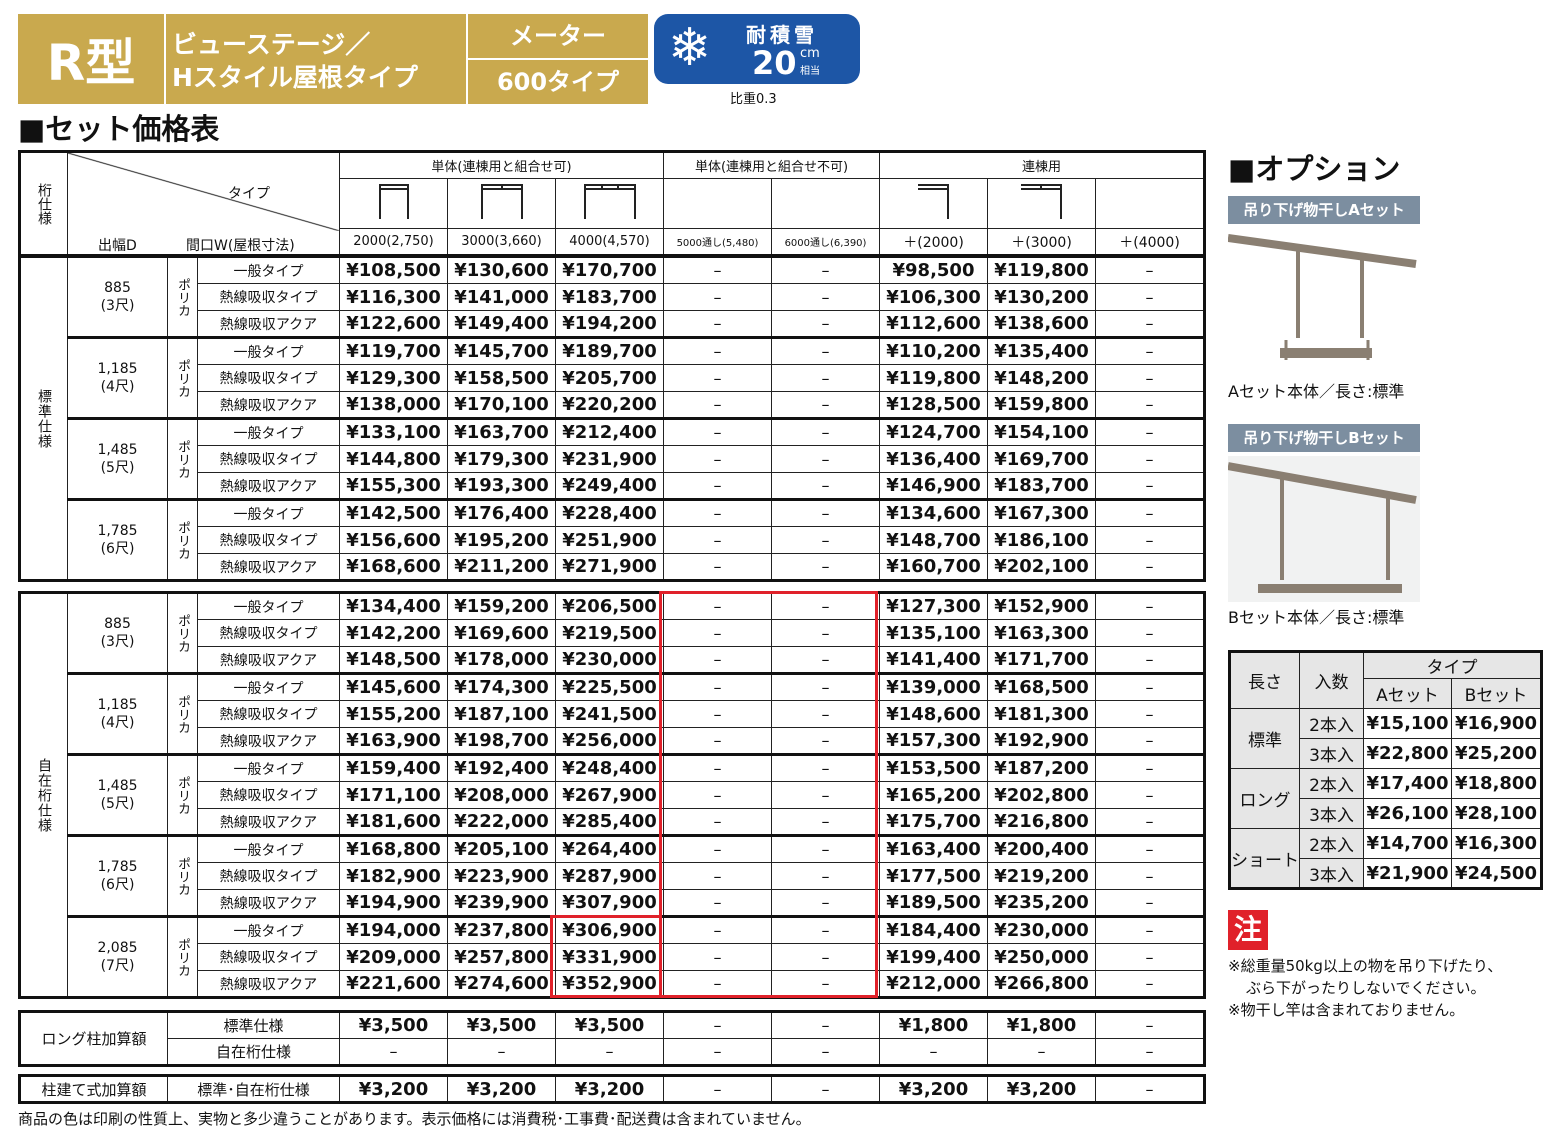 This screenshot has width=1564, height=1136. What do you see at coordinates (501, 378) in the screenshot?
I see `price-cell: ¥158,500` at bounding box center [501, 378].